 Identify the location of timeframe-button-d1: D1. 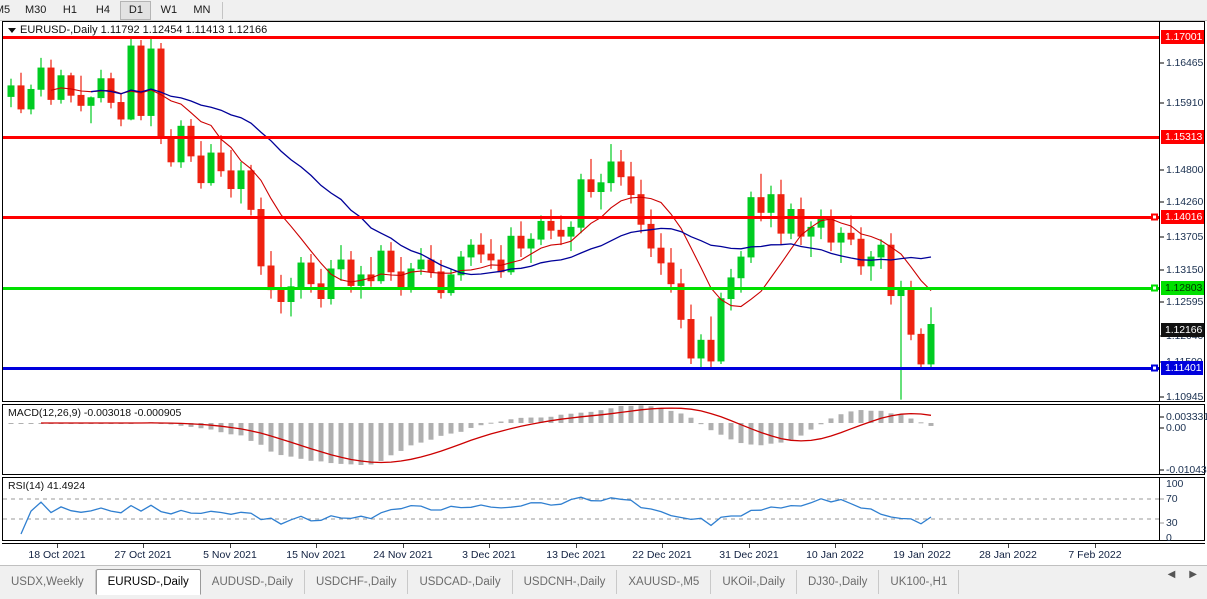
(136, 10).